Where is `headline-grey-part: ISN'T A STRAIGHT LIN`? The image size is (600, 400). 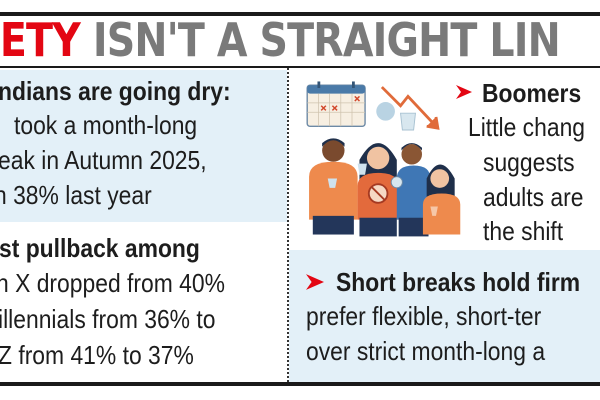
headline-grey-part: ISN'T A STRAIGHT LIN is located at coordinates (326, 40).